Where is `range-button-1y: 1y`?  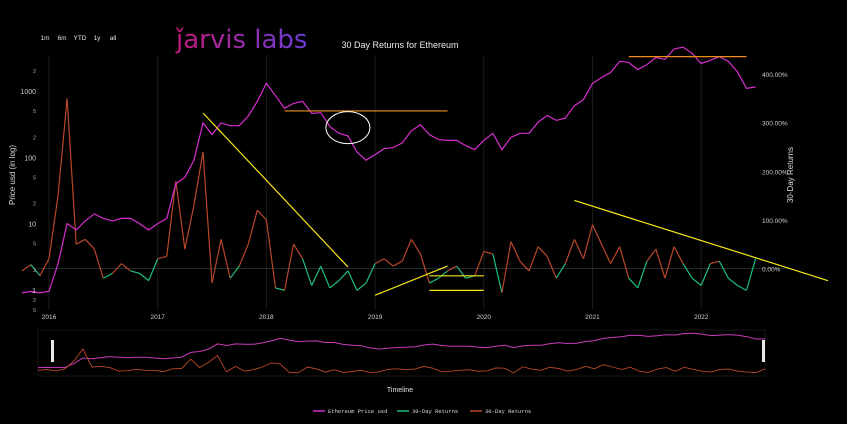 range-button-1y: 1y is located at coordinates (98, 38).